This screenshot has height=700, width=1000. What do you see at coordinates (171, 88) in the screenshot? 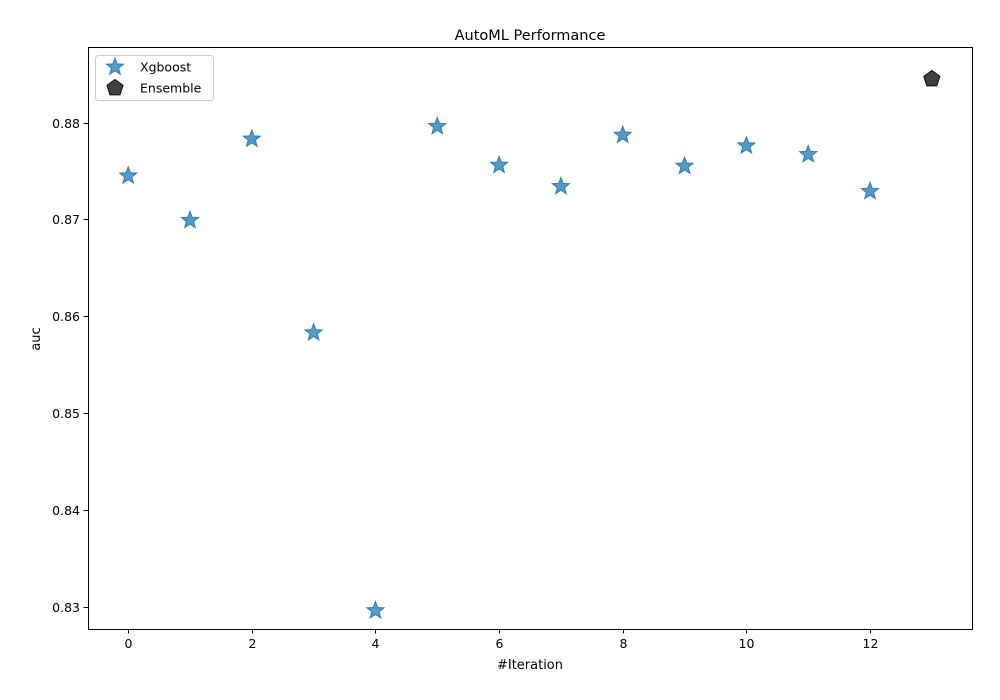
I see `legend-label-ensemble: Ensemble` at bounding box center [171, 88].